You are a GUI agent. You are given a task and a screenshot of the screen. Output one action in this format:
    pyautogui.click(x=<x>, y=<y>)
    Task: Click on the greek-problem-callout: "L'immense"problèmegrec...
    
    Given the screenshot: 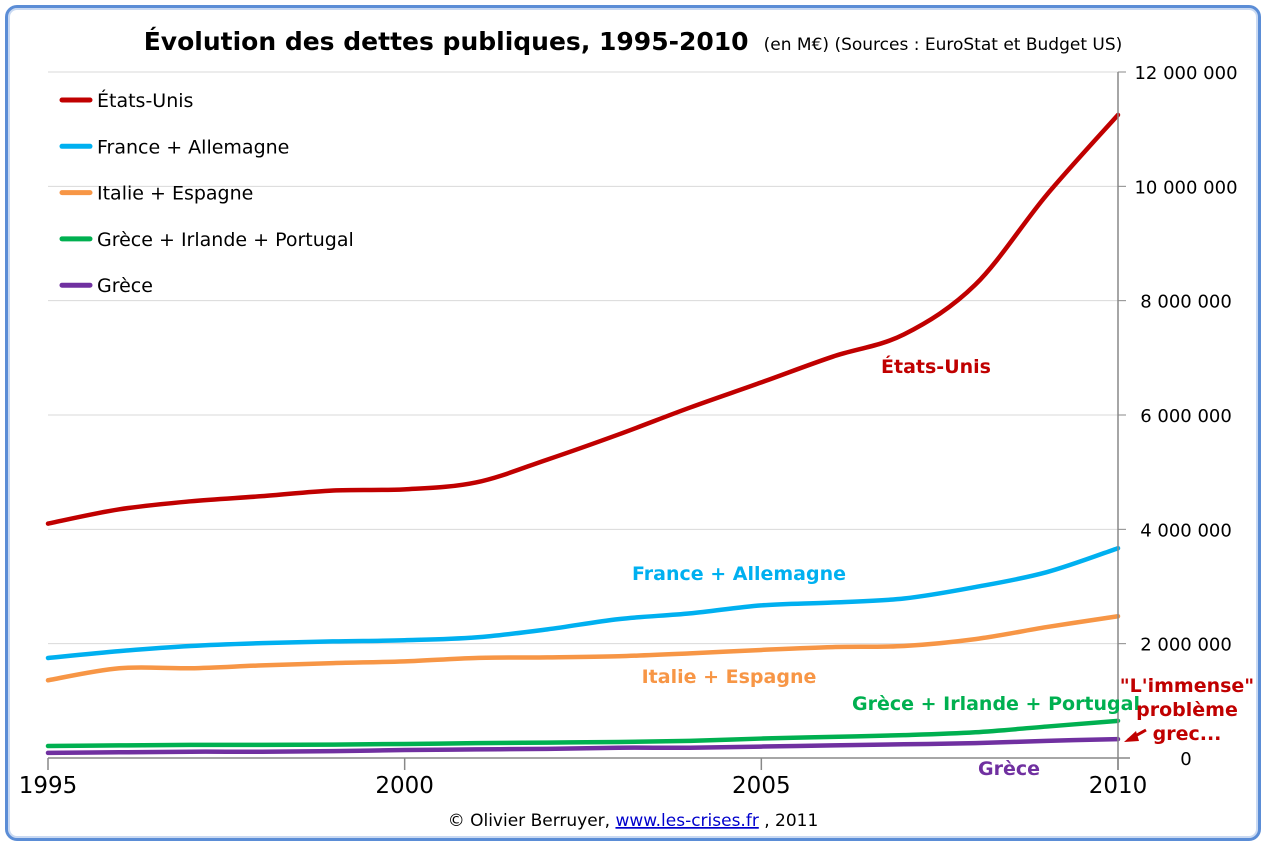 What is the action you would take?
    pyautogui.click(x=1187, y=710)
    